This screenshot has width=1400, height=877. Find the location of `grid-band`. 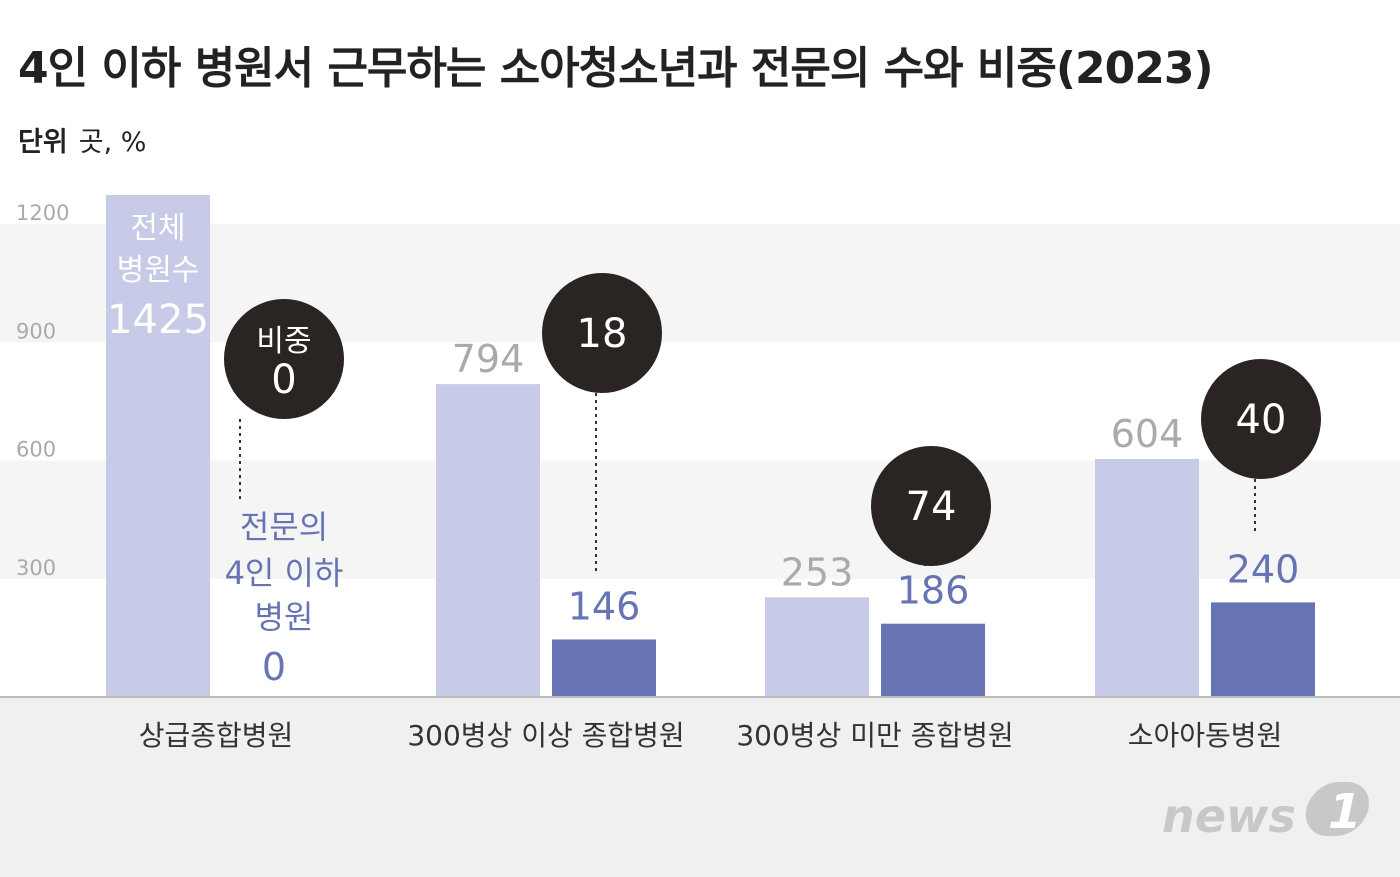

grid-band is located at coordinates (700, 283).